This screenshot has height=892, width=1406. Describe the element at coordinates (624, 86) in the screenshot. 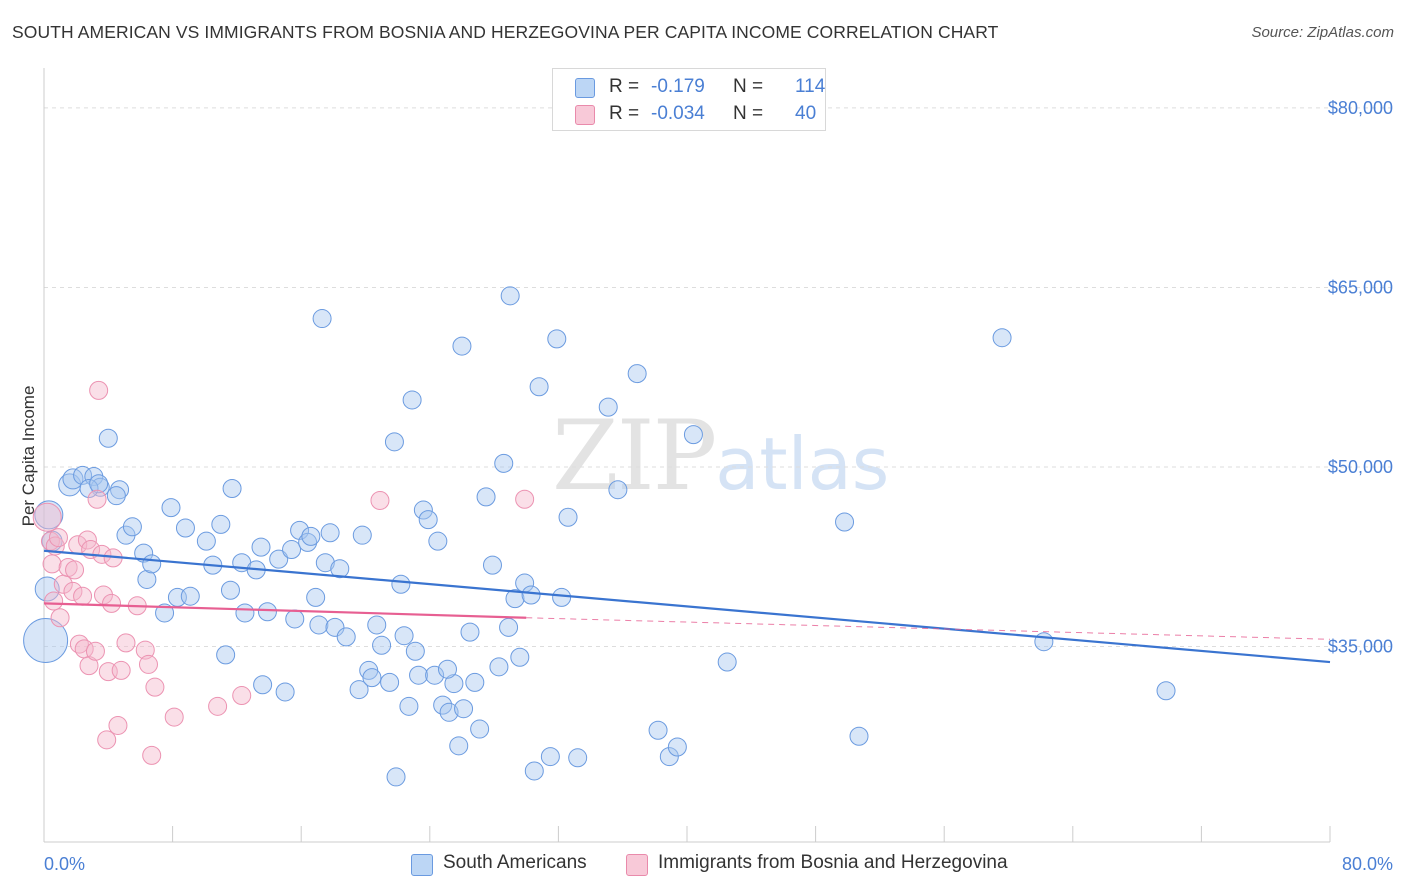

I see `legend-r-label: R =` at that location.